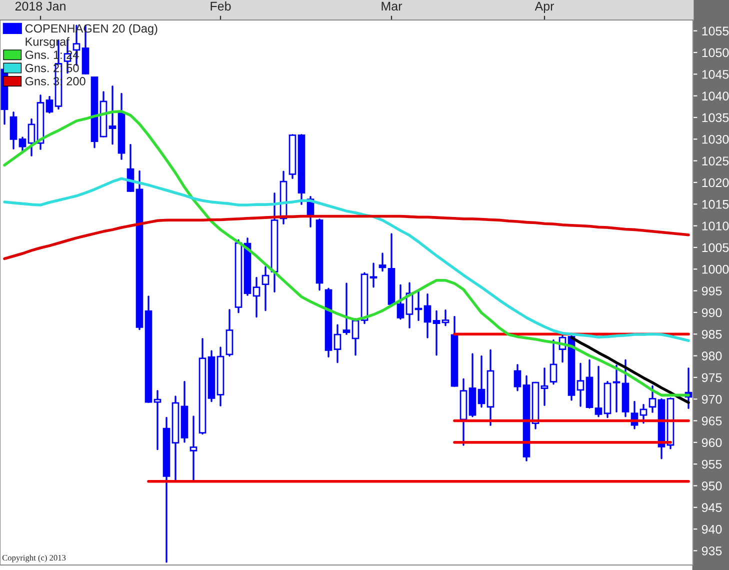  Describe the element at coordinates (712, 356) in the screenshot. I see `y-tick-label: 980` at that location.